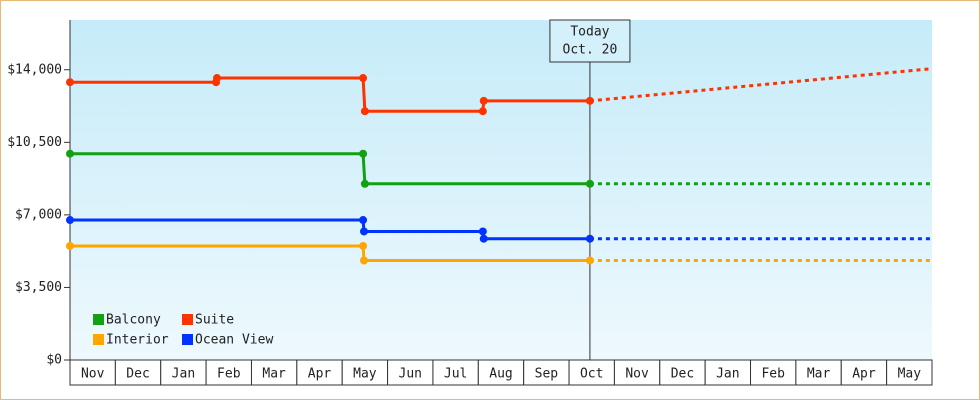  Describe the element at coordinates (547, 374) in the screenshot. I see `x-tick-label: Sep` at that location.